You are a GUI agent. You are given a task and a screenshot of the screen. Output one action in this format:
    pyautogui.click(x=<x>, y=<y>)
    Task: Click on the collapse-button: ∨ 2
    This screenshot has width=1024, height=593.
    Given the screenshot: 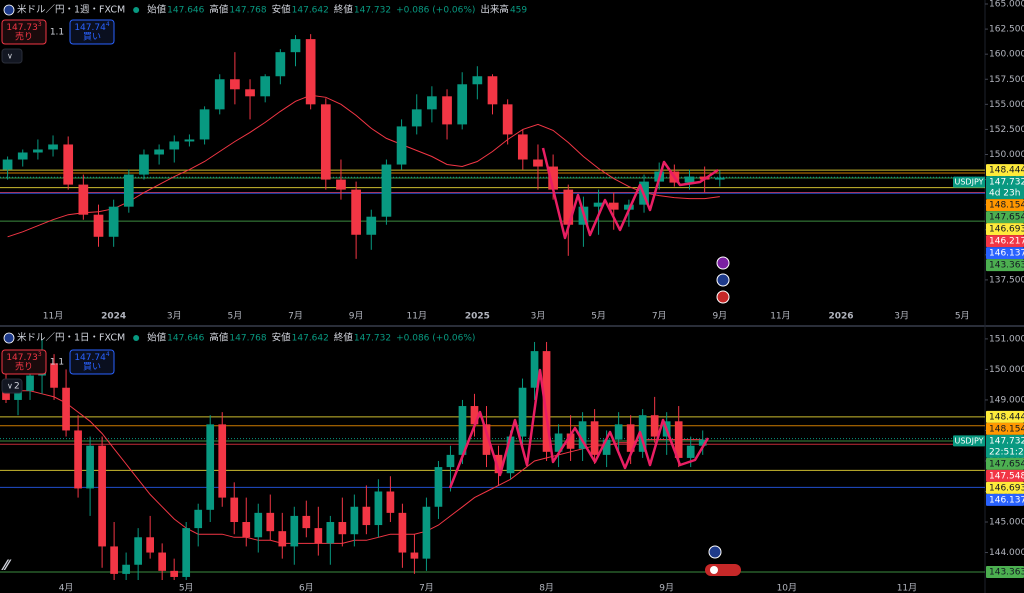 What is the action you would take?
    pyautogui.click(x=12, y=386)
    